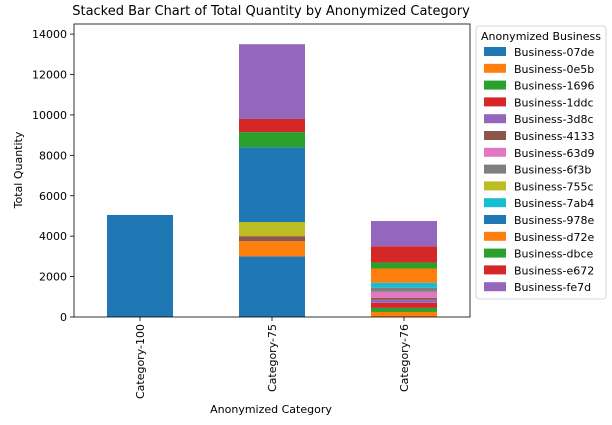 This screenshot has width=612, height=425. I want to click on y-tick-label: 14000, so click(49, 34).